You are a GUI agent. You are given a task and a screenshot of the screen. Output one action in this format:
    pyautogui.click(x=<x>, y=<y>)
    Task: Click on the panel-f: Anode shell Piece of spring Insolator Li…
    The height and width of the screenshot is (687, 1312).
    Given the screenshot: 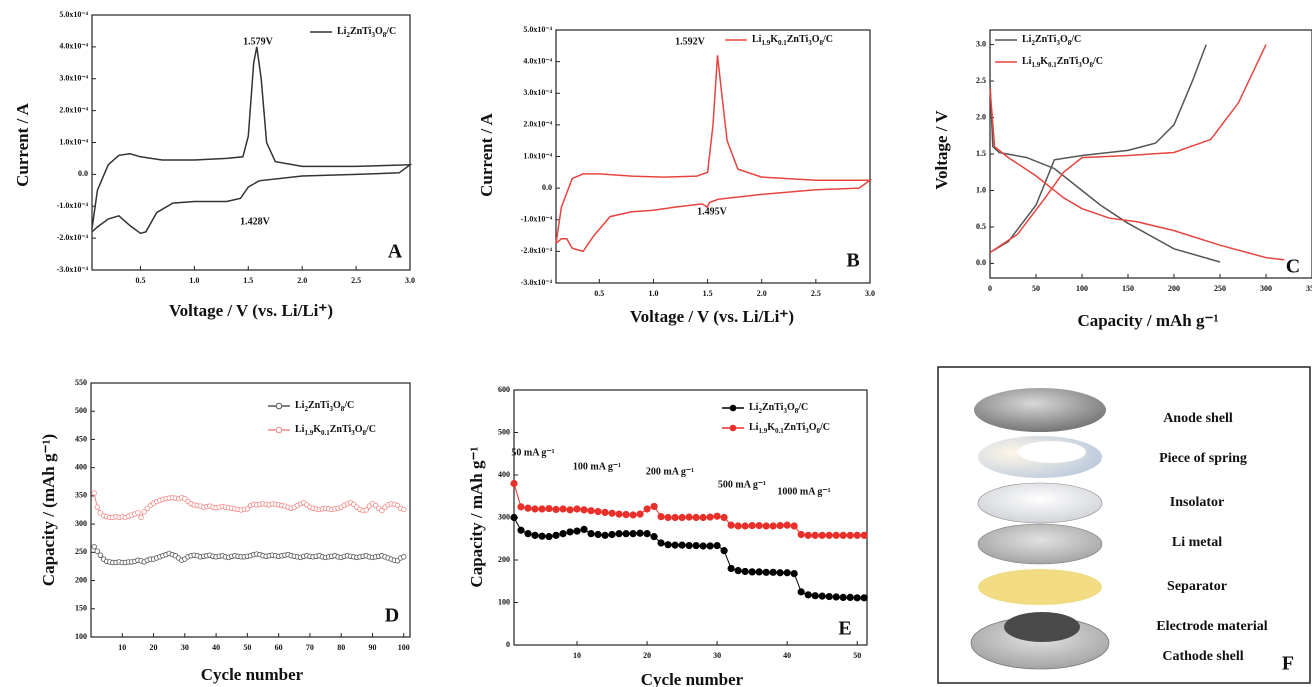 What is the action you would take?
    pyautogui.click(x=1124, y=525)
    